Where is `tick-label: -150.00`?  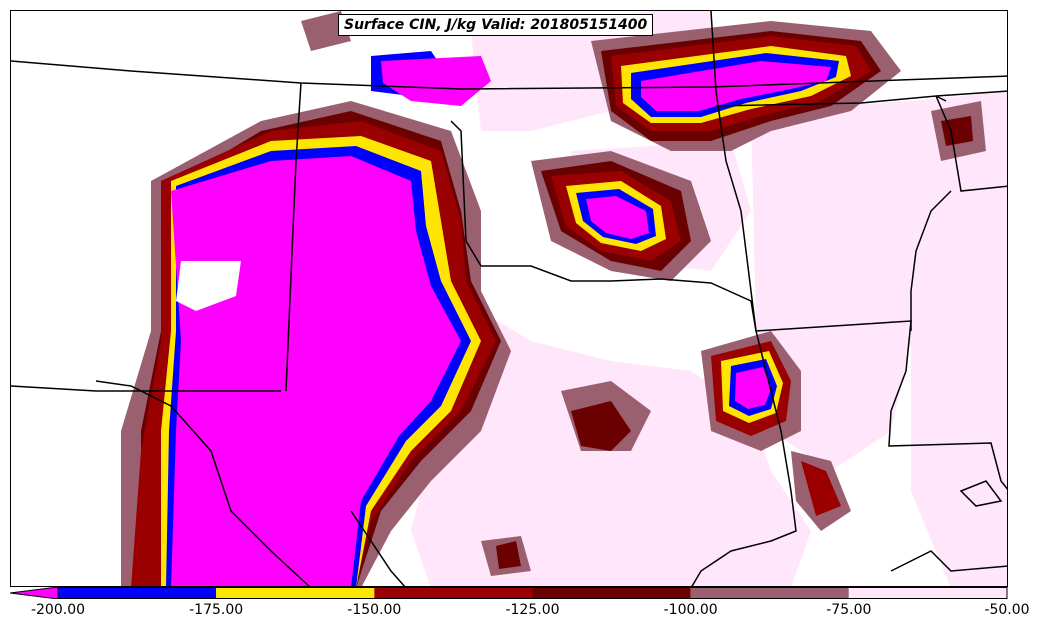 tick-label: -150.00 is located at coordinates (374, 610).